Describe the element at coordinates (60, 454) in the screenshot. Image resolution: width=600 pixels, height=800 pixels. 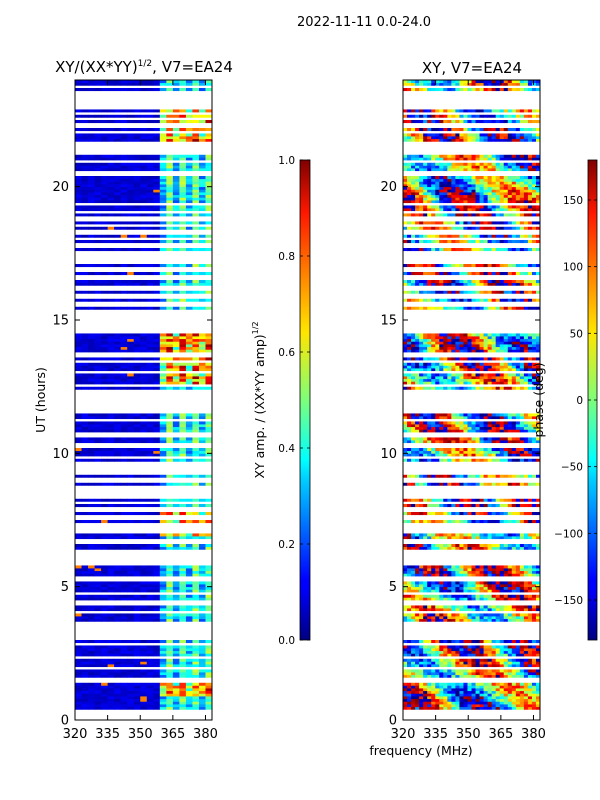
I see `amplitude-y-tick-label: 10` at that location.